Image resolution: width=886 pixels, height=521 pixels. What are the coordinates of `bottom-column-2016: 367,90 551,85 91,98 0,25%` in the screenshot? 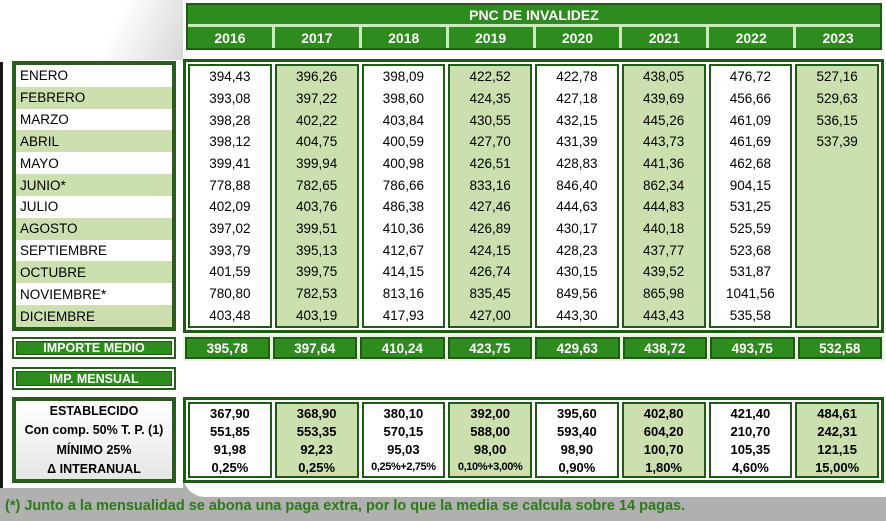 It's located at (230, 440).